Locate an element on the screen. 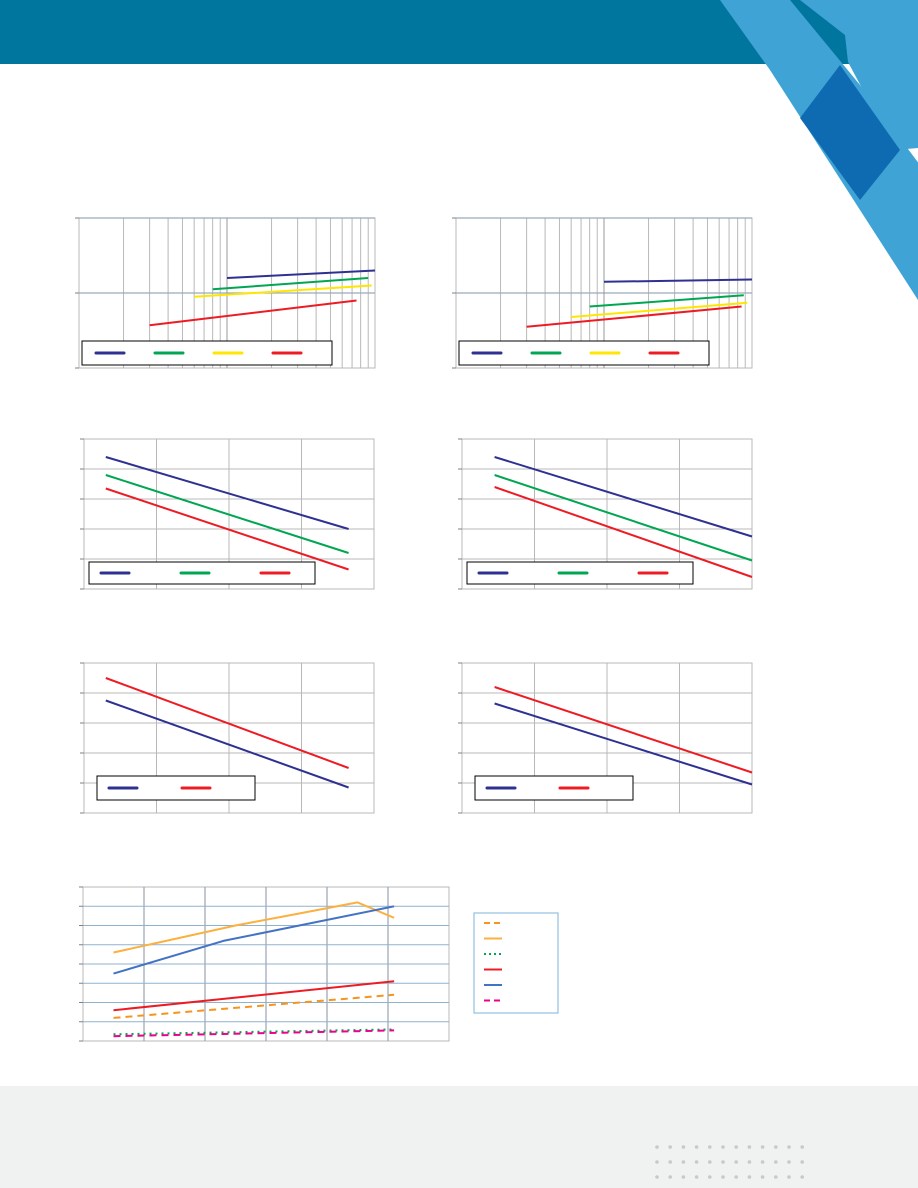 The width and height of the screenshot is (918, 1188). footer-band is located at coordinates (459, 1137).